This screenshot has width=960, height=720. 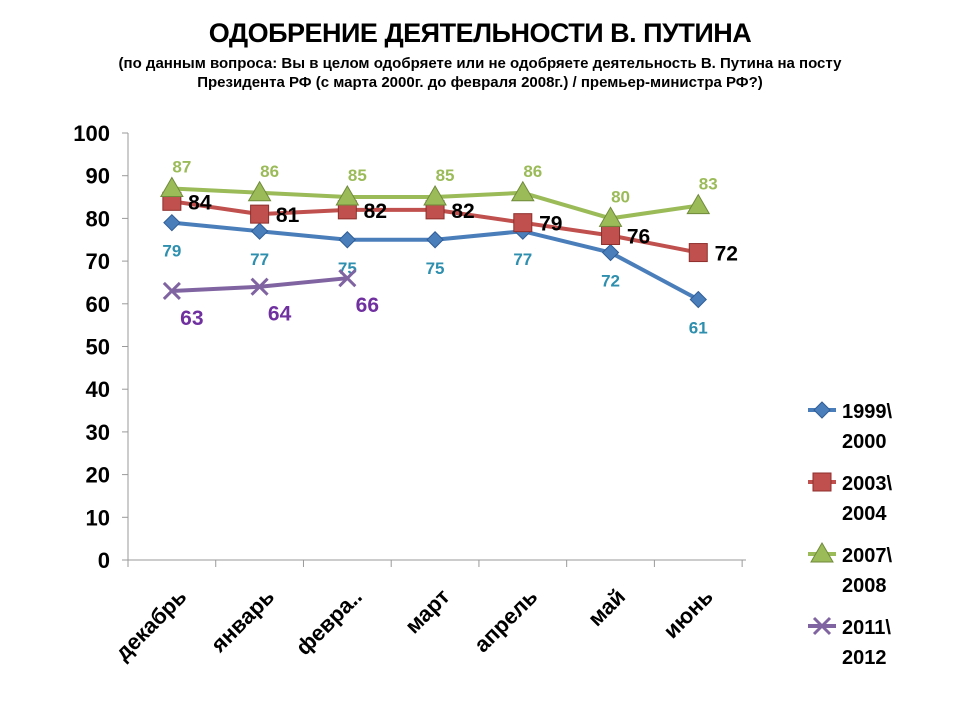 I want to click on legend-label: 2000, so click(x=864, y=442).